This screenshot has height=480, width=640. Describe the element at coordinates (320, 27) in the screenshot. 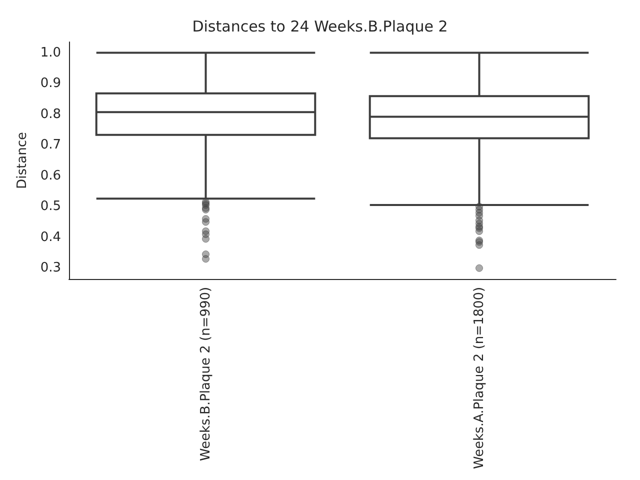

I see `chart-title: Distances to 24 Weeks.B.Plaque 2` at that location.